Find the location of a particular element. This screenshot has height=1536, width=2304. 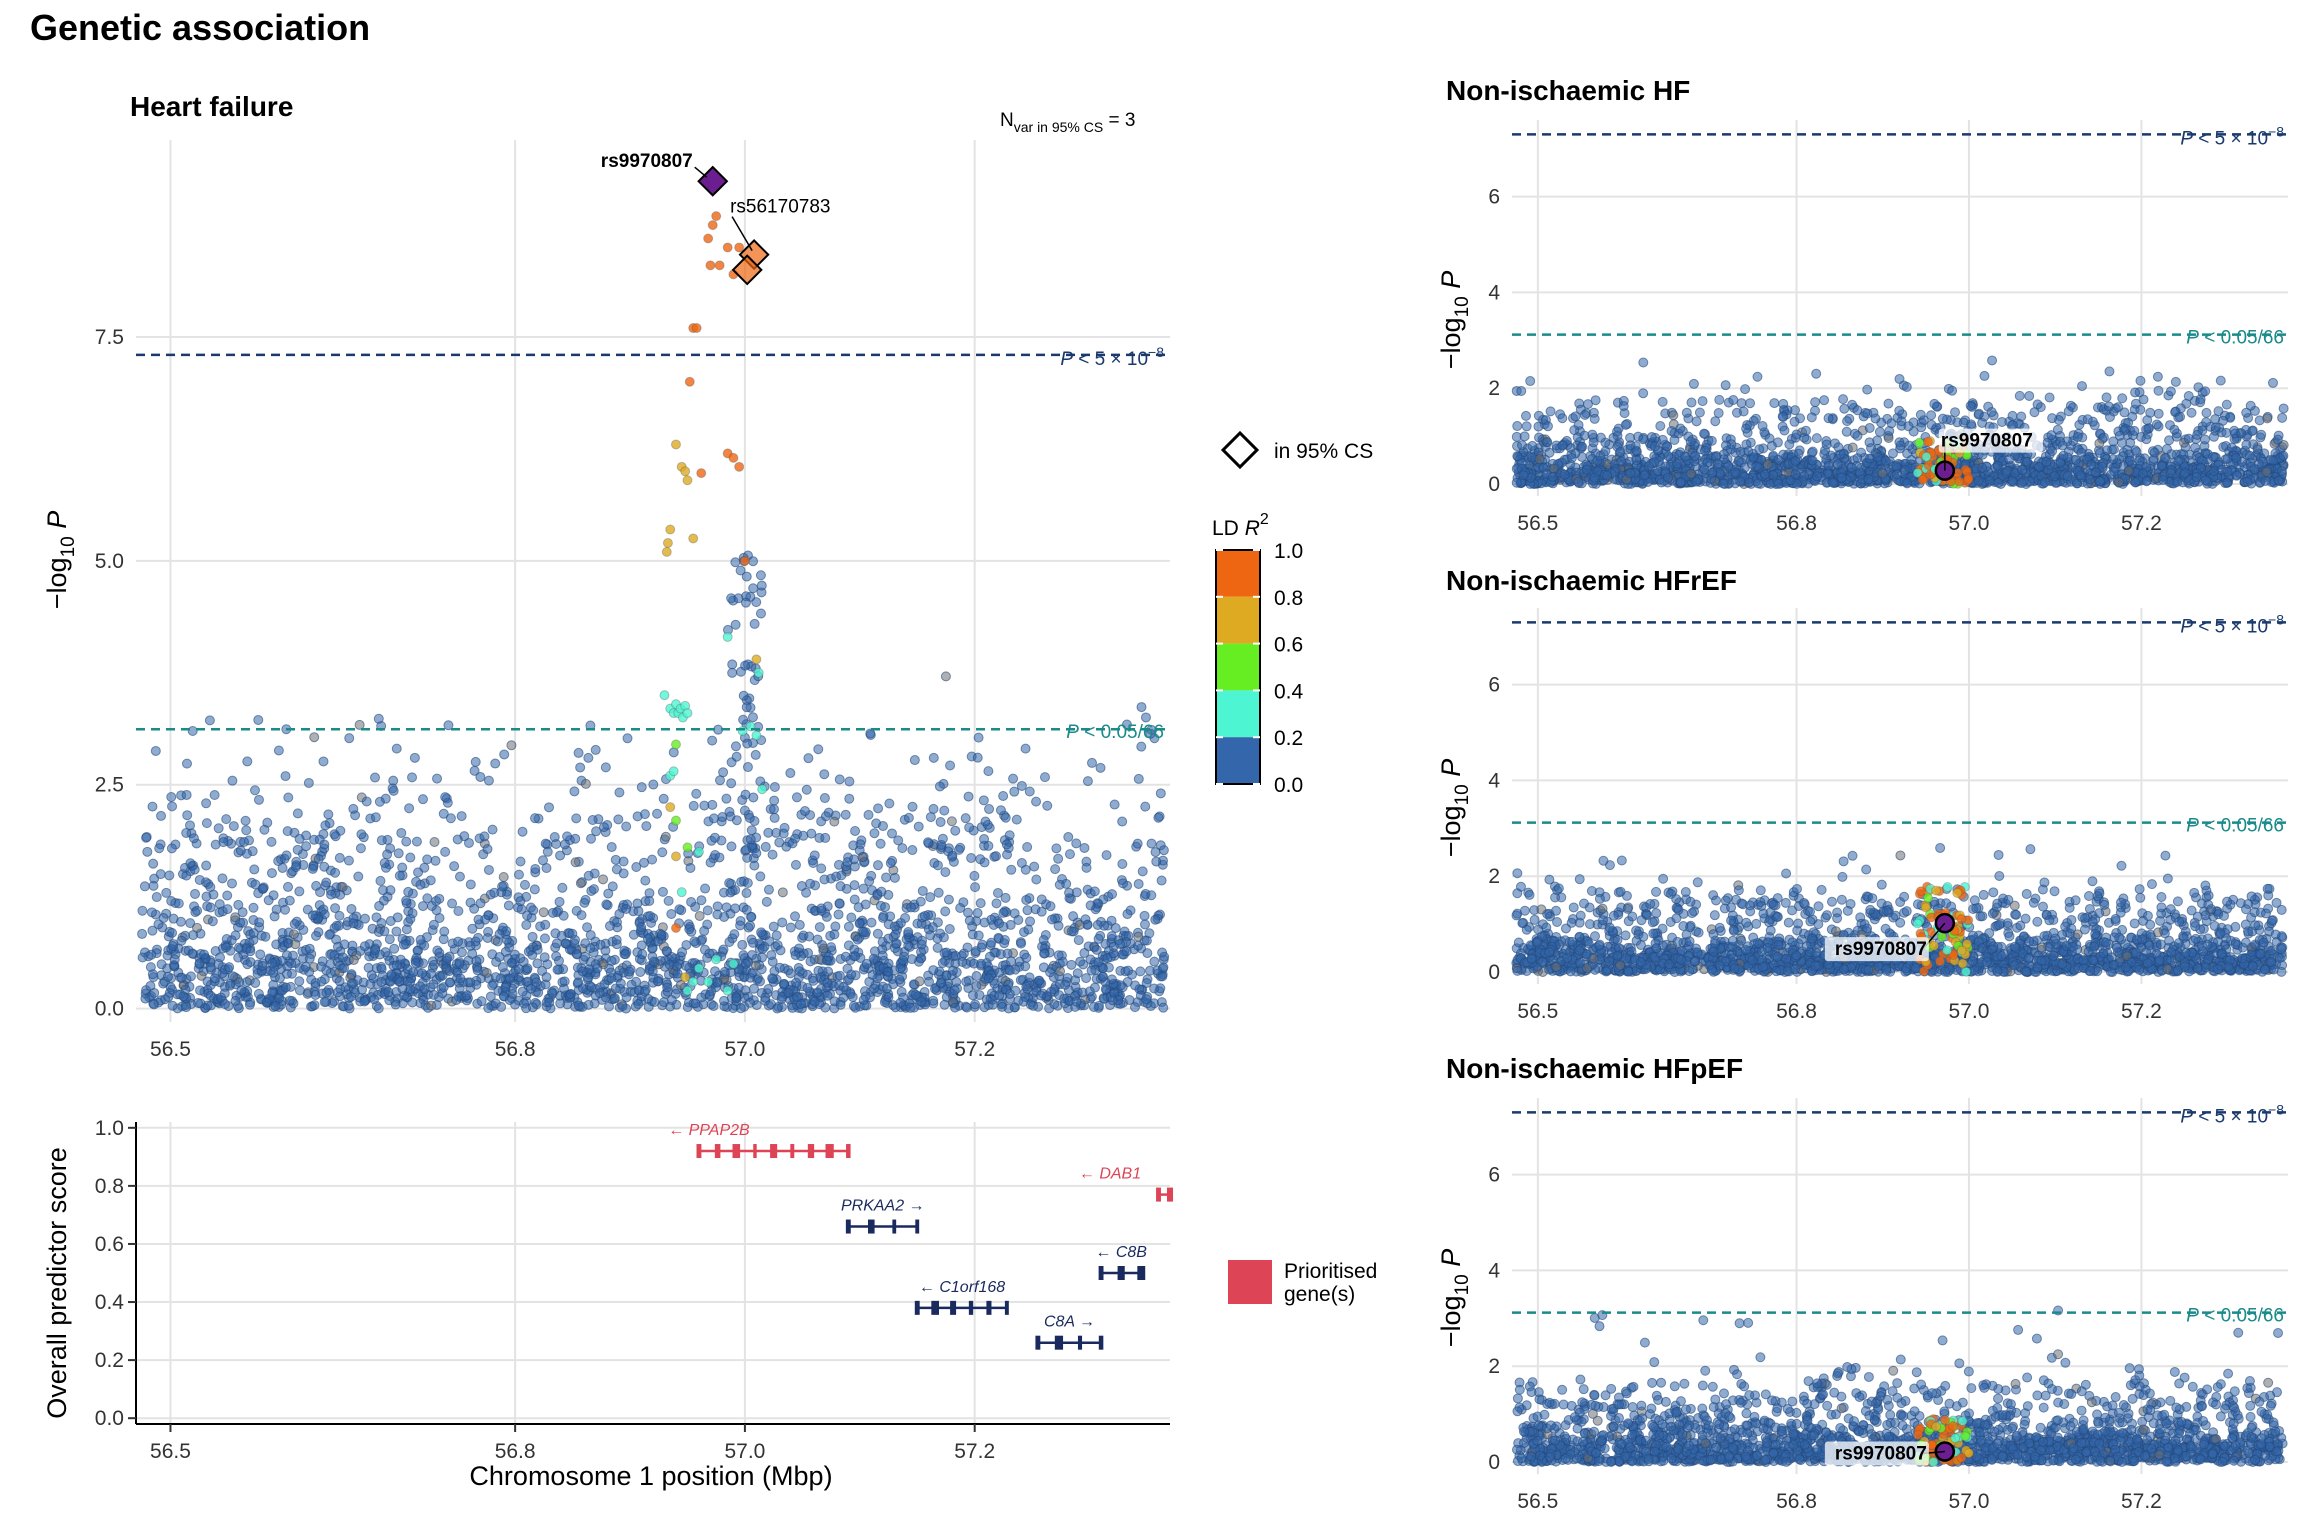

x-tick-label: 56.8 is located at coordinates (515, 1451).